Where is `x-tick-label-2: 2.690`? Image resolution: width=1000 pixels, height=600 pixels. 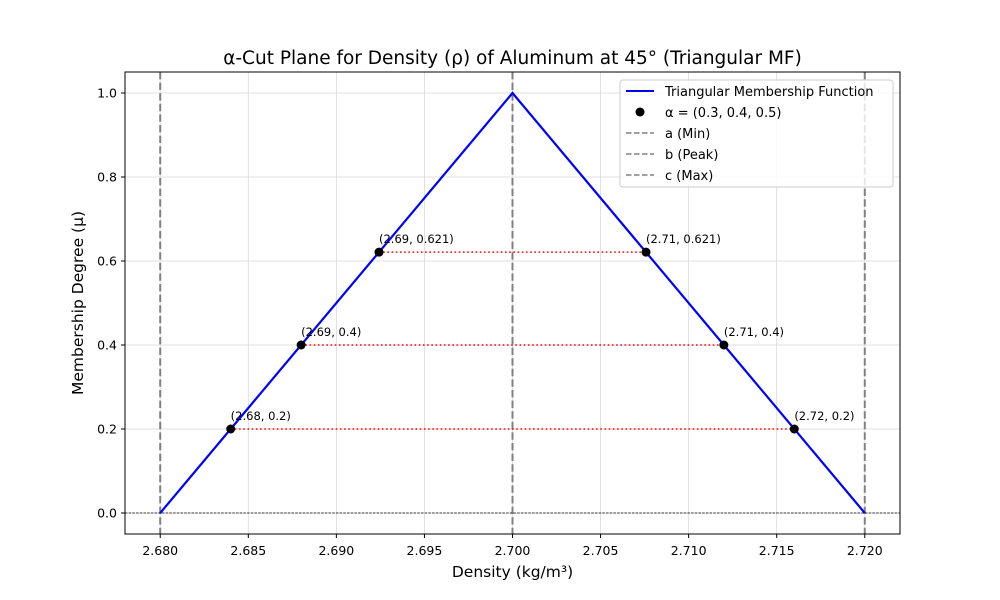
x-tick-label-2: 2.690 is located at coordinates (336, 550).